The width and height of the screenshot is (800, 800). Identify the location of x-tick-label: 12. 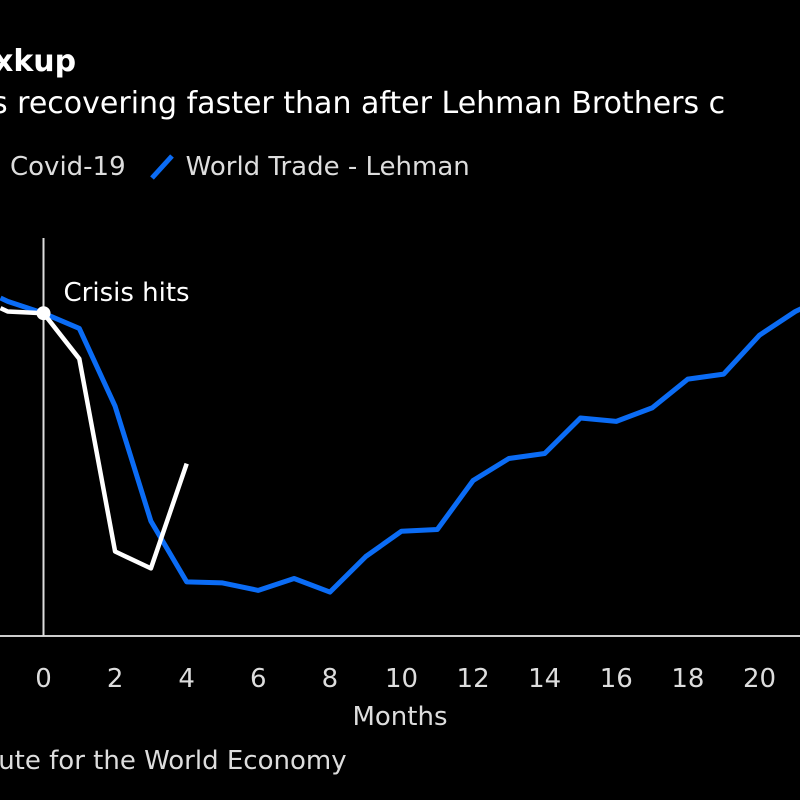
(473, 679).